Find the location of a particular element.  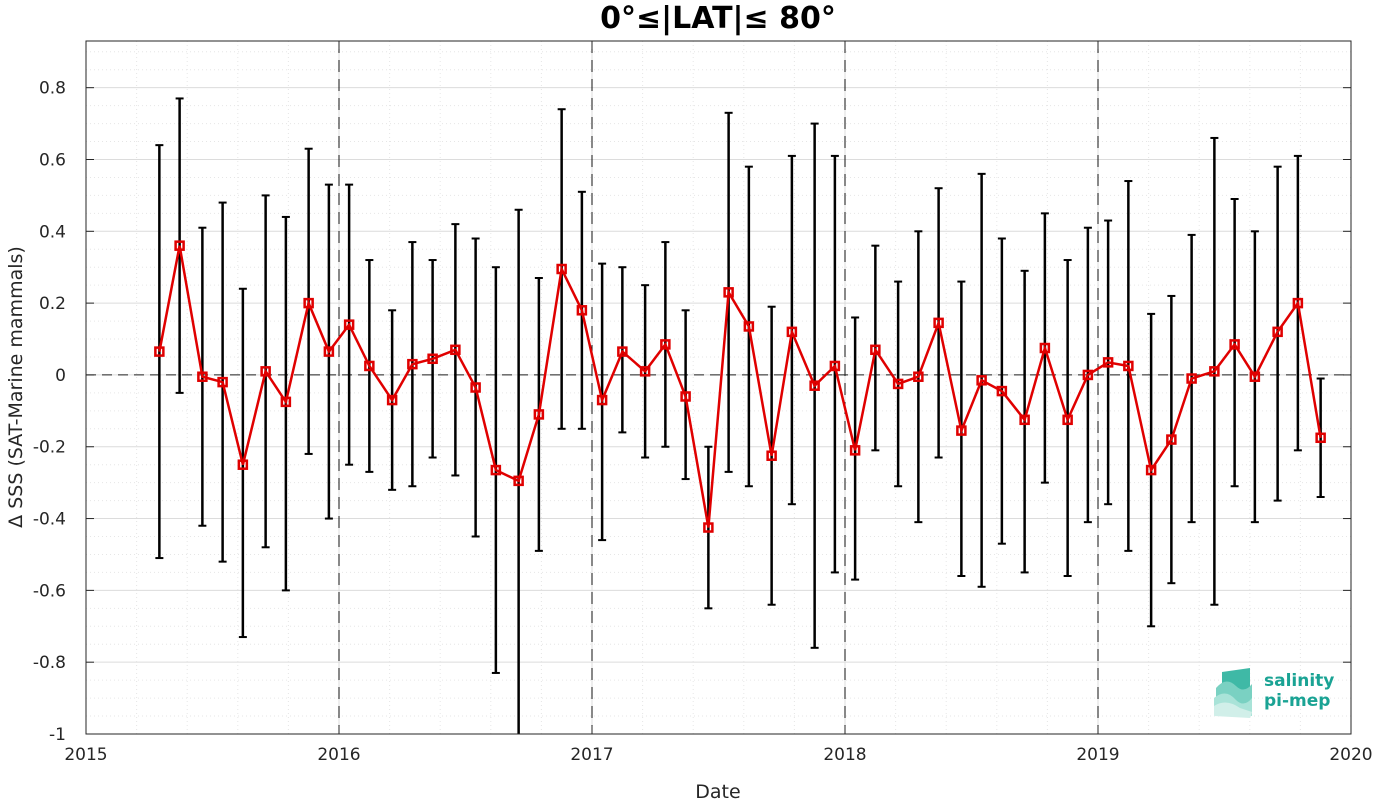

y-tick-label: -1 is located at coordinates (57, 735).